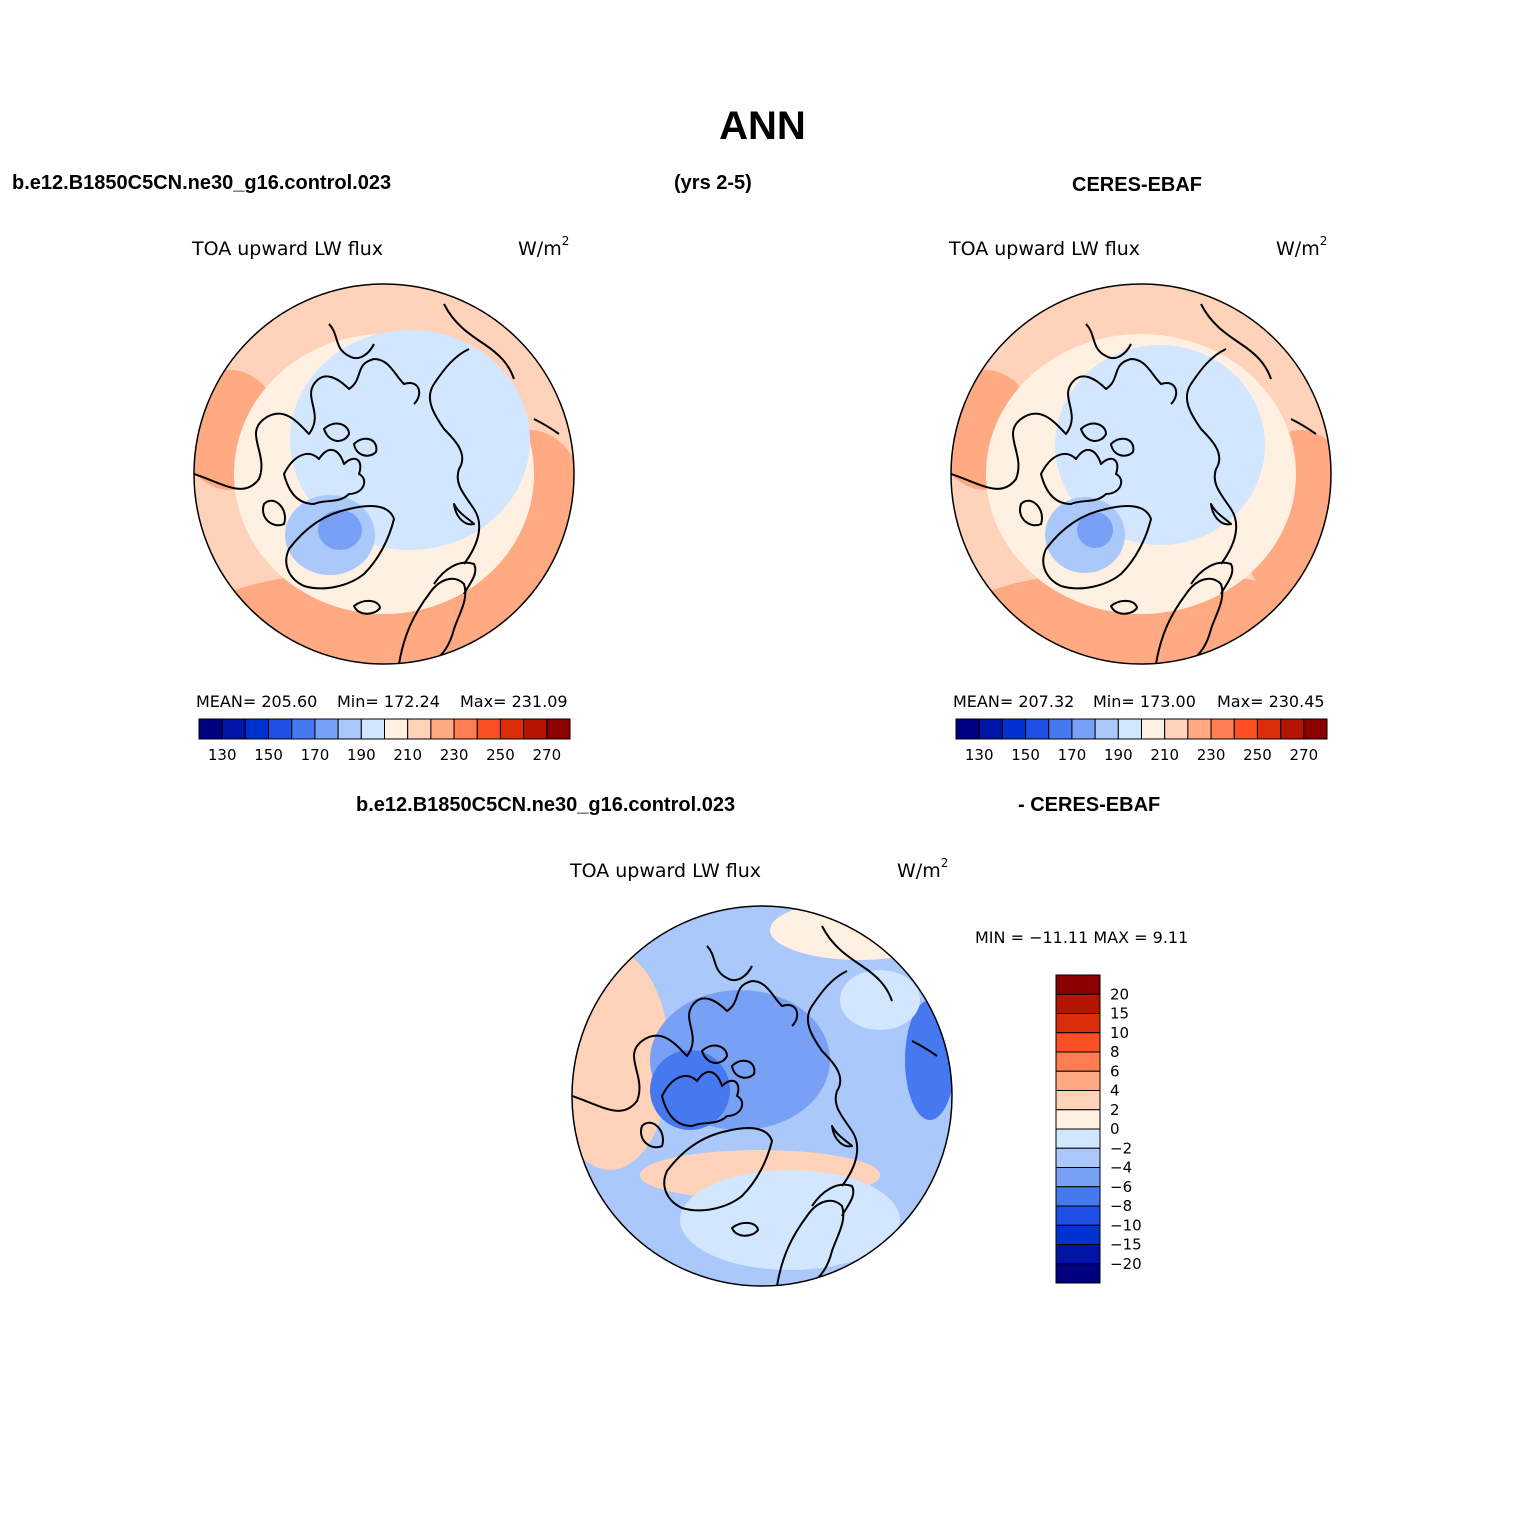 The height and width of the screenshot is (1525, 1525). What do you see at coordinates (1121, 1187) in the screenshot?
I see `diff-colorbar-tick-label: −6` at bounding box center [1121, 1187].